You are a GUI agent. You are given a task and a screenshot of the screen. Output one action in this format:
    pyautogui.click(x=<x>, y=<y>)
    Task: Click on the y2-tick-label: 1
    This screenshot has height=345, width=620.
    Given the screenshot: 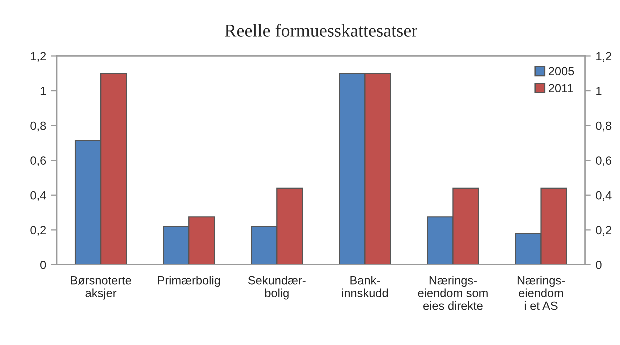 What is the action you would take?
    pyautogui.click(x=599, y=91)
    